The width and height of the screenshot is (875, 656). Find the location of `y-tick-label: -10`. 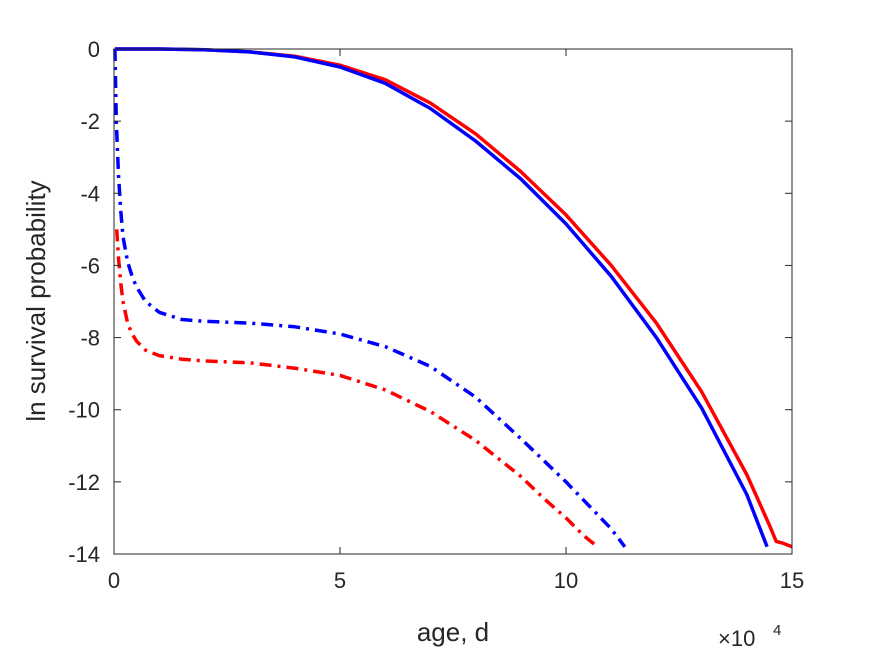

y-tick-label: -10 is located at coordinates (84, 410).